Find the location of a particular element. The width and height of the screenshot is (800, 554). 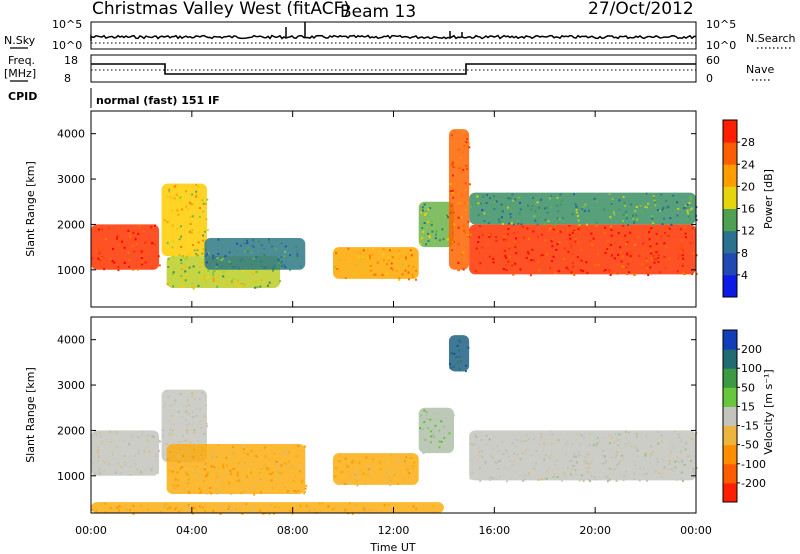

nsky-tick-low: 10^0 is located at coordinates (67, 45).